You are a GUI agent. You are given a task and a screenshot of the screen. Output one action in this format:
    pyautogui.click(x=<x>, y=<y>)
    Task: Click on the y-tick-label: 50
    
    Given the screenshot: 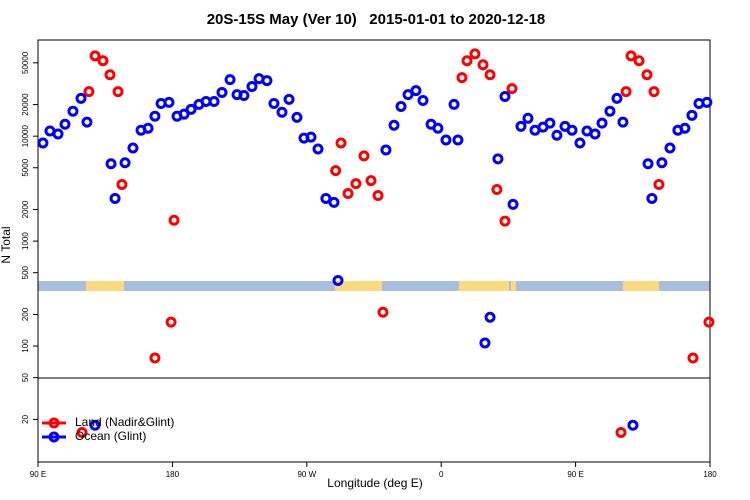 What is the action you would take?
    pyautogui.click(x=25, y=377)
    